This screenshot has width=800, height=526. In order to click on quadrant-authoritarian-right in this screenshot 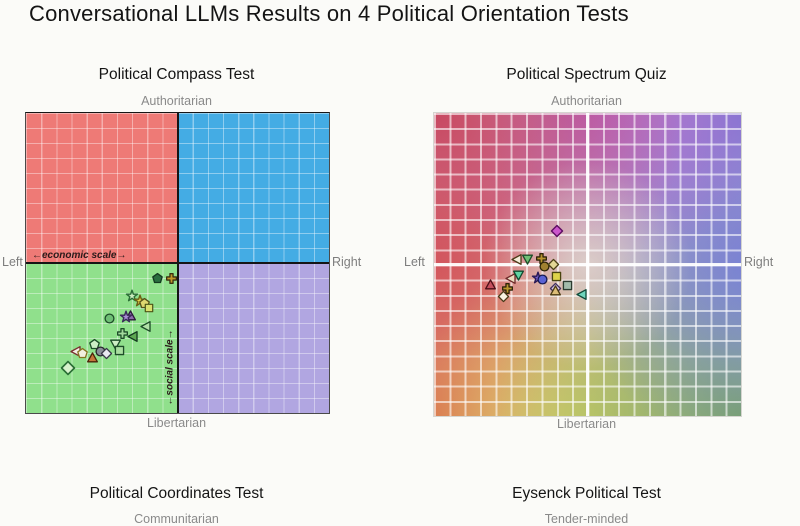, I will do `click(253, 188)`.